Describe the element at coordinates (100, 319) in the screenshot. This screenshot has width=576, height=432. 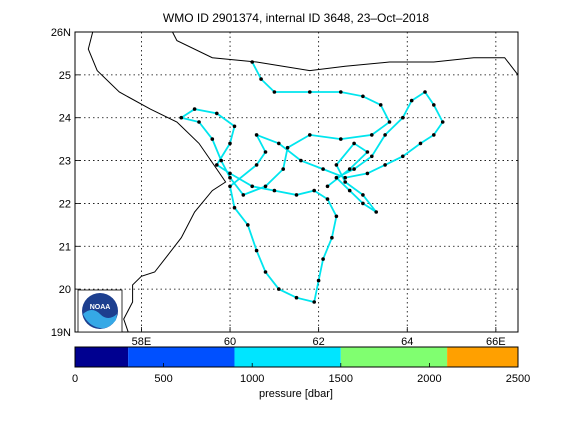
I see `logo-wave` at that location.